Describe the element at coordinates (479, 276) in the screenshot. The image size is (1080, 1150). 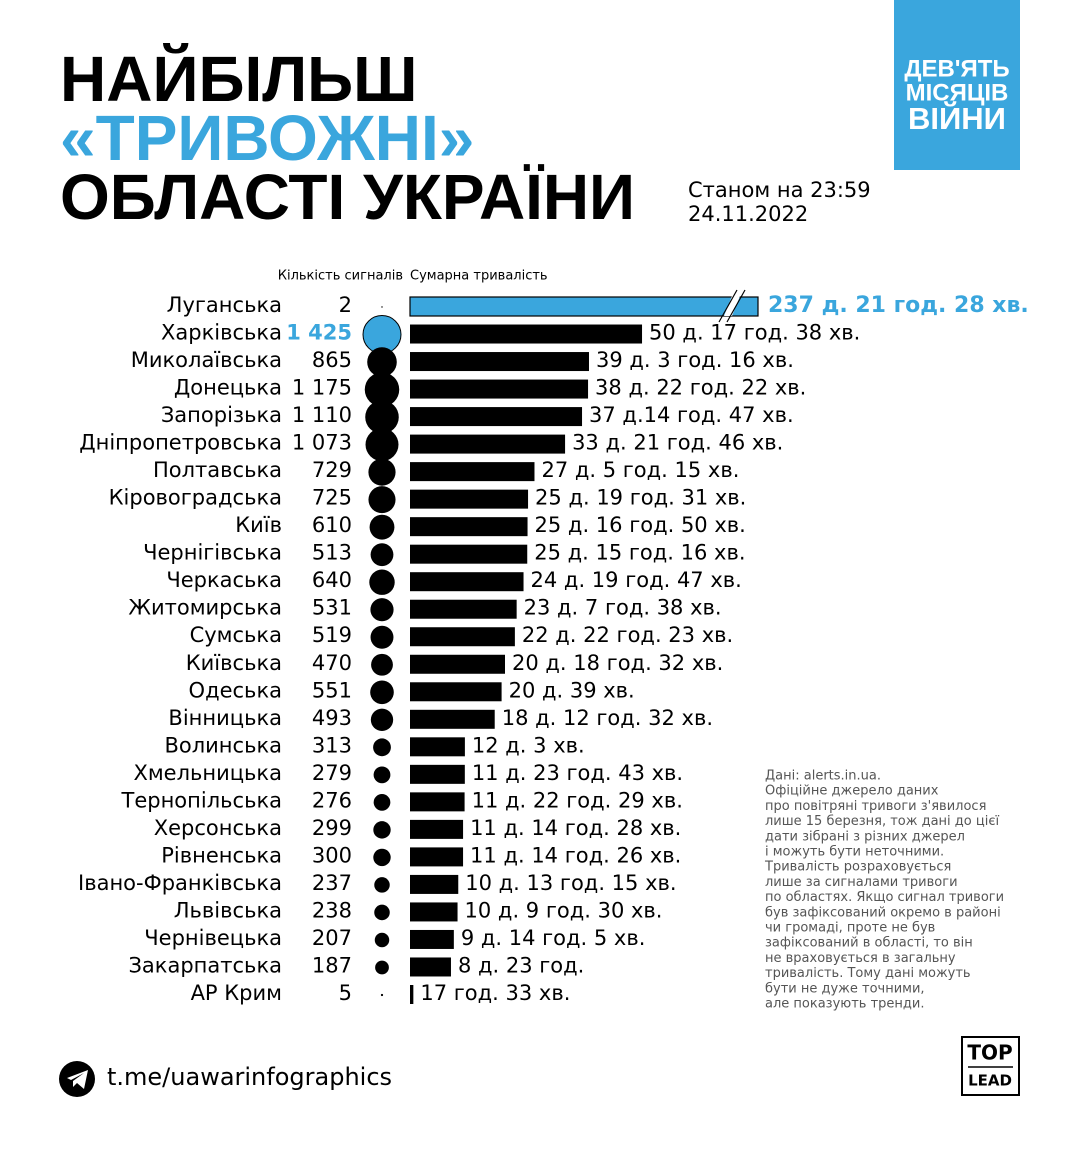
I see `column-header: Сумарна тривалість` at that location.